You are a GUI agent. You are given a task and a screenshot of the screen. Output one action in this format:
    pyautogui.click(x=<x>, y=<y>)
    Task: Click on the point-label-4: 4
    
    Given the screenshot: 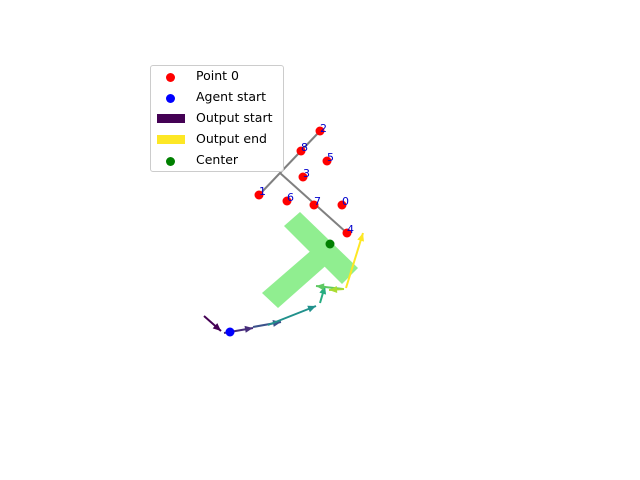 What is the action you would take?
    pyautogui.click(x=350, y=229)
    